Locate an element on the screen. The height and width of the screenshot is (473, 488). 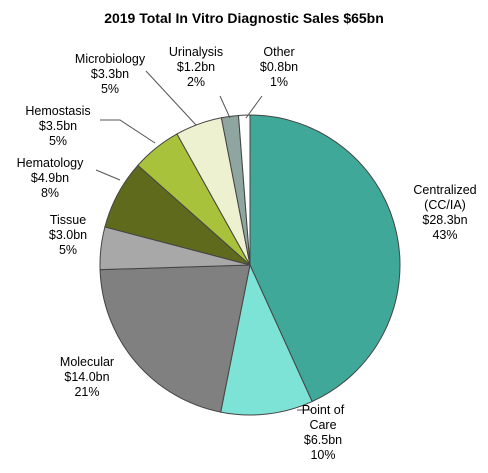
value-label: $3.0bn is located at coordinates (68, 235).